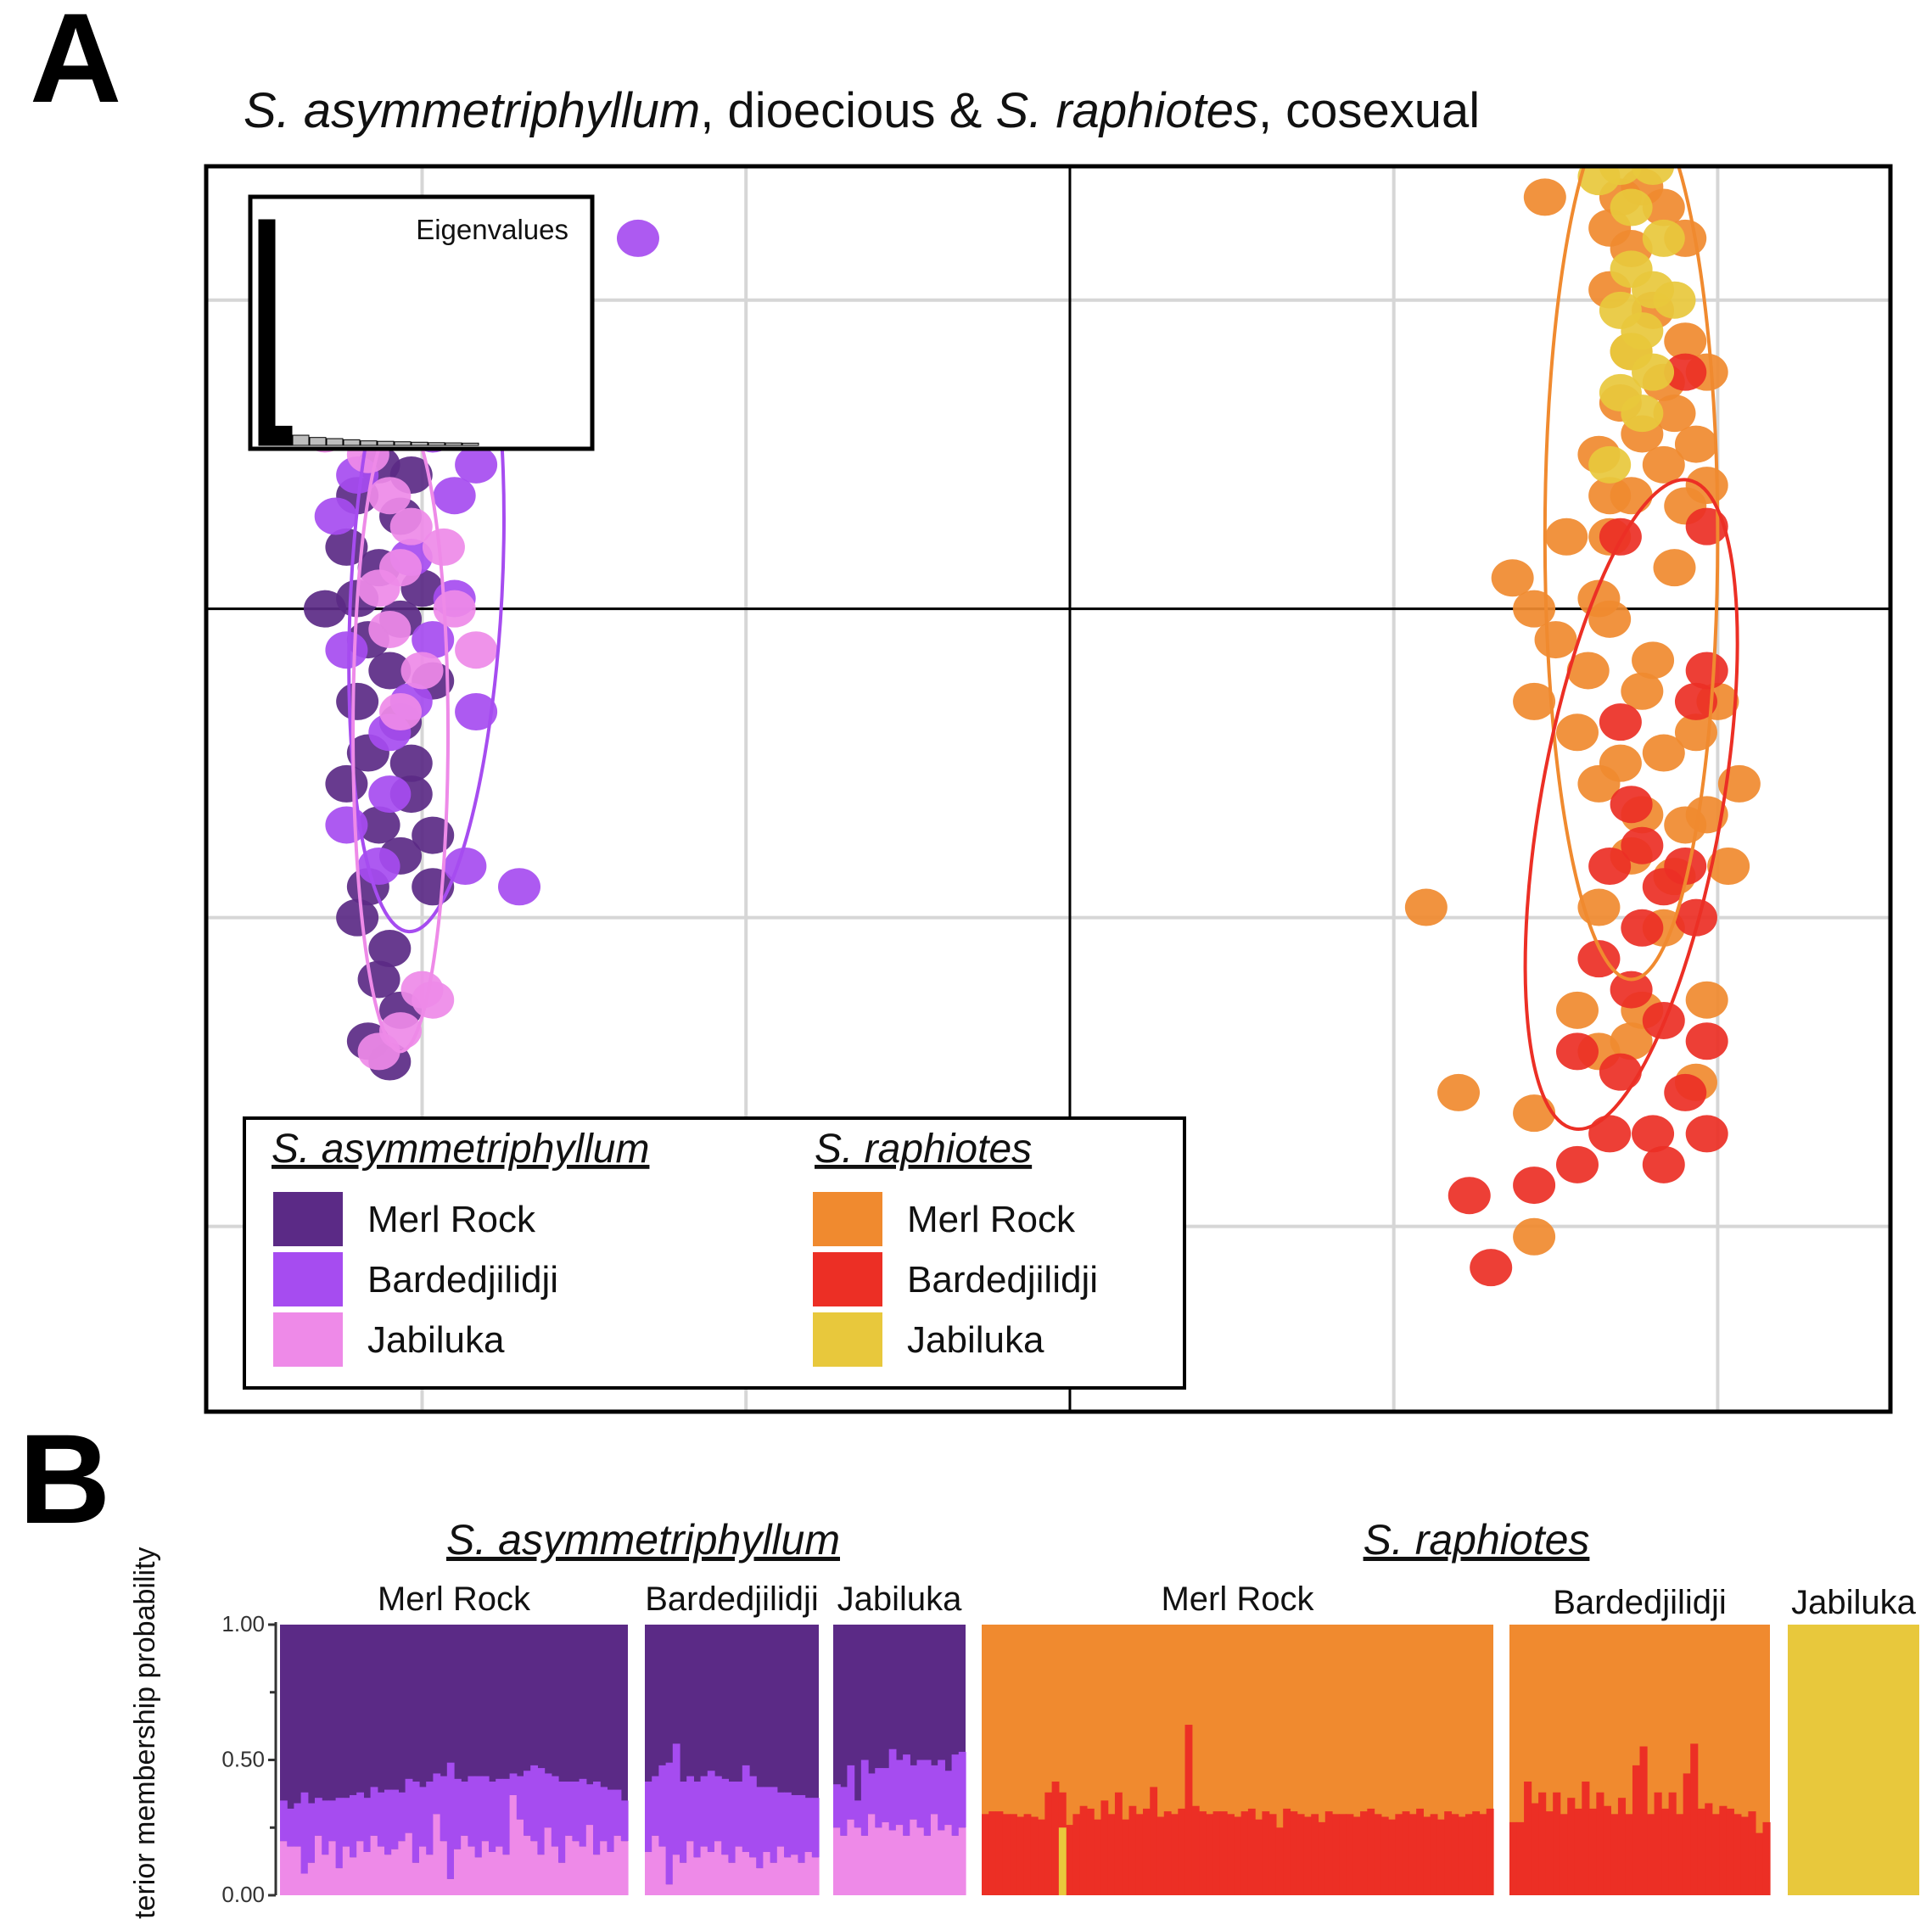 This screenshot has height=1919, width=1932. I want to click on population-label-1: Bardedjilidji, so click(732, 1599).